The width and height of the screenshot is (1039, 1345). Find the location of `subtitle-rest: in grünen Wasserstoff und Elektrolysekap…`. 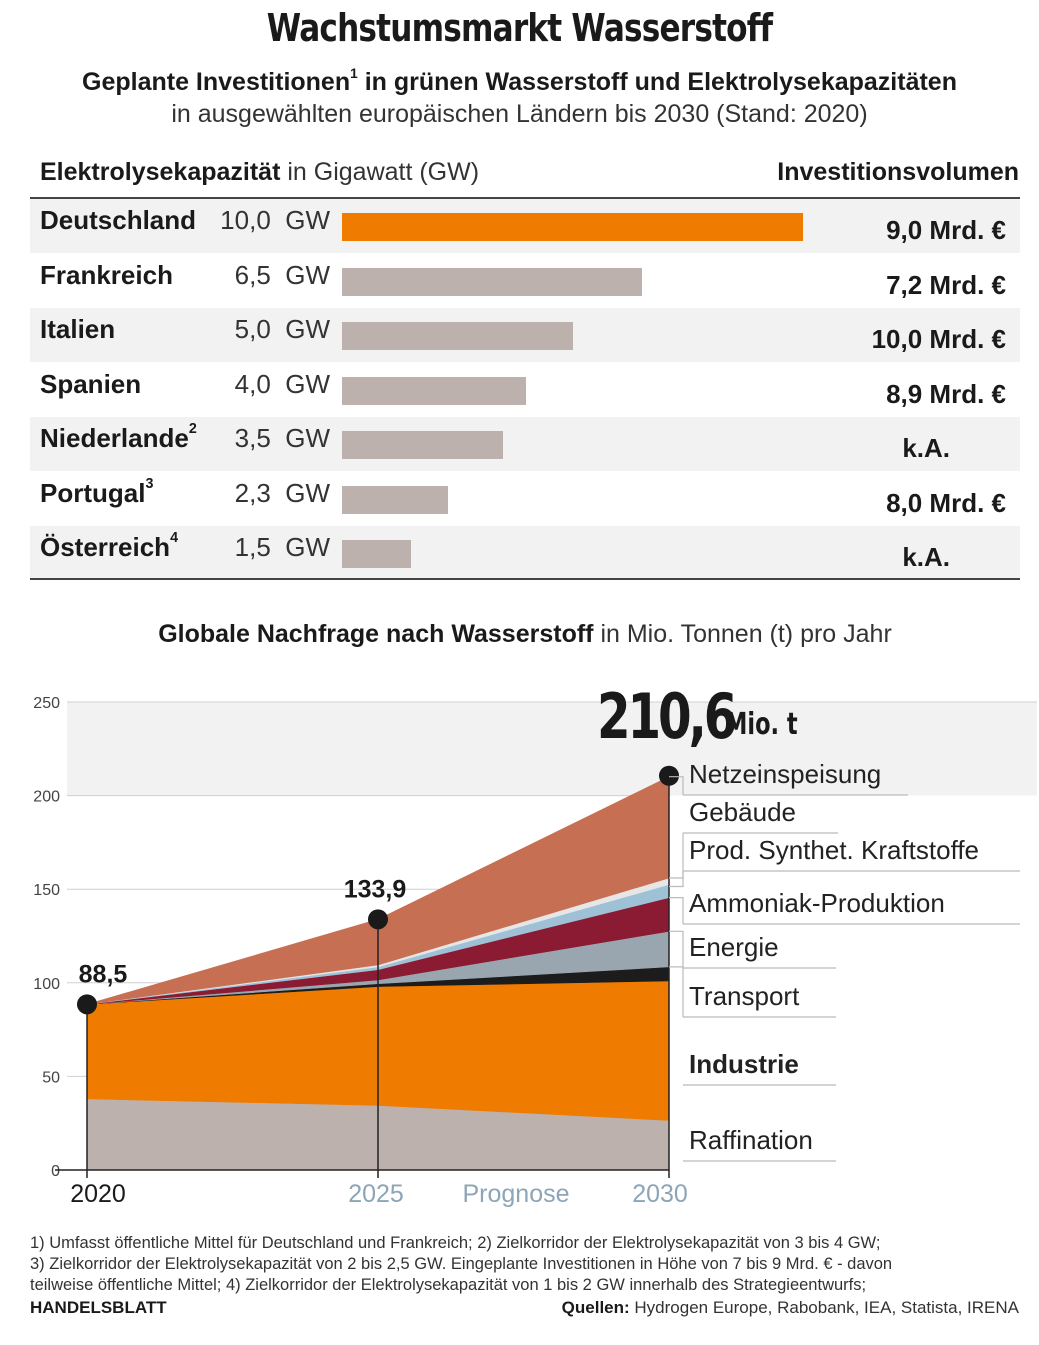

subtitle-rest: in grünen Wasserstoff und Elektrolysekap… is located at coordinates (657, 82).